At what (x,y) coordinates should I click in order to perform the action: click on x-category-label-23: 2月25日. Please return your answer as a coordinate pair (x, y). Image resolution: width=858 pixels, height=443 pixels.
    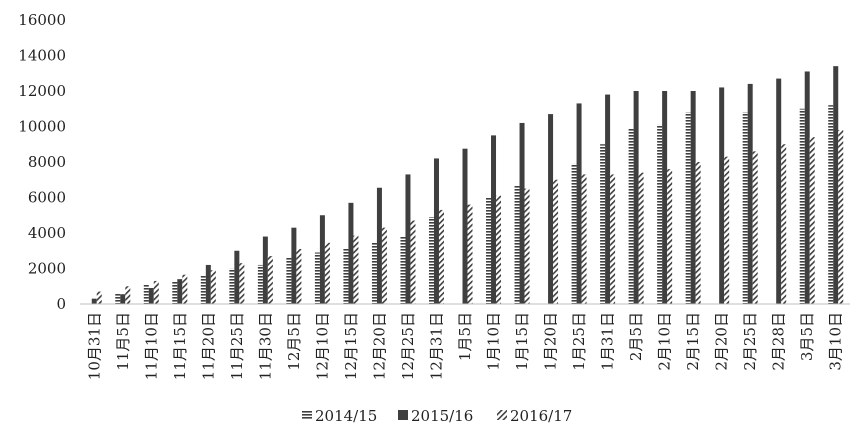
    Looking at the image, I should click on (750, 341).